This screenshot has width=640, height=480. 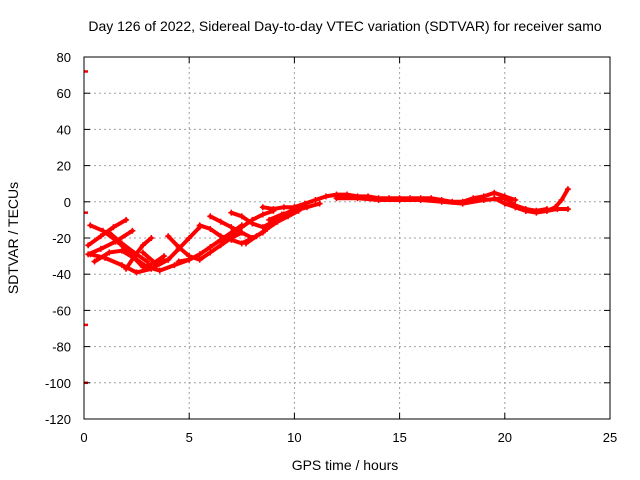 What do you see at coordinates (61, 310) in the screenshot?
I see `y-tick-label: -60` at bounding box center [61, 310].